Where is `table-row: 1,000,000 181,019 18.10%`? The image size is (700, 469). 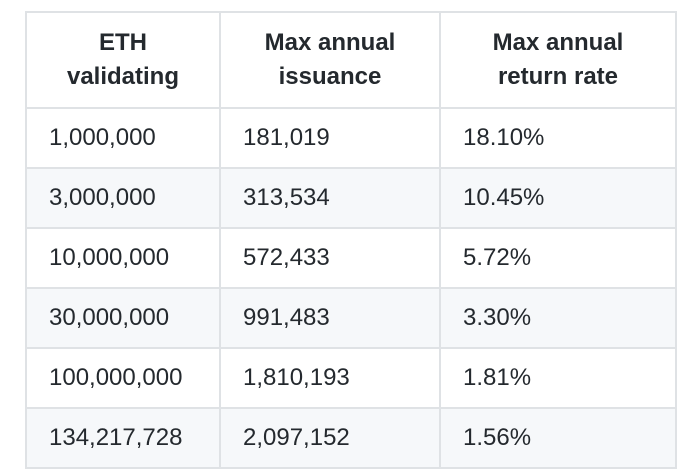
table-row: 1,000,000 181,019 18.10% is located at coordinates (351, 138).